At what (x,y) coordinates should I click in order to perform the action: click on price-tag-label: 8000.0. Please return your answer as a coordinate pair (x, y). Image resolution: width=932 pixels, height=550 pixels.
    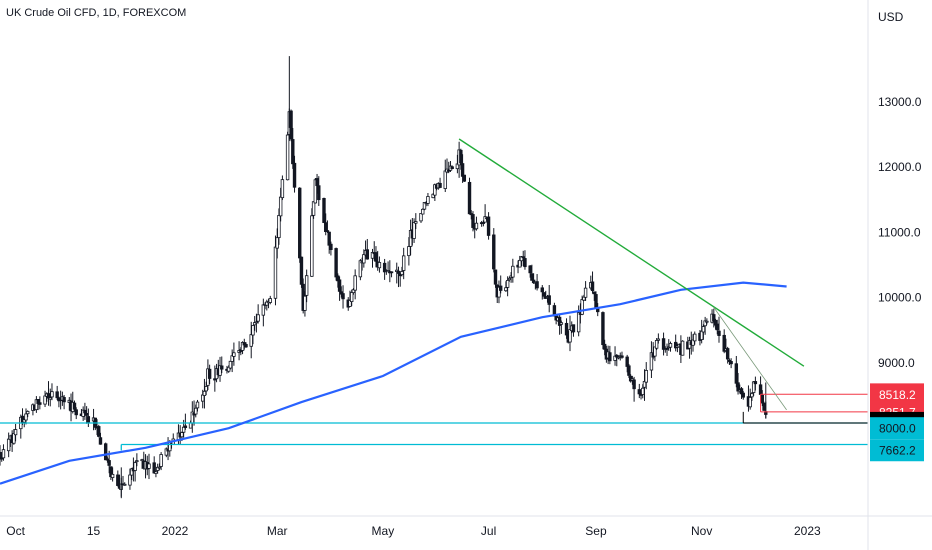
    Looking at the image, I should click on (897, 429).